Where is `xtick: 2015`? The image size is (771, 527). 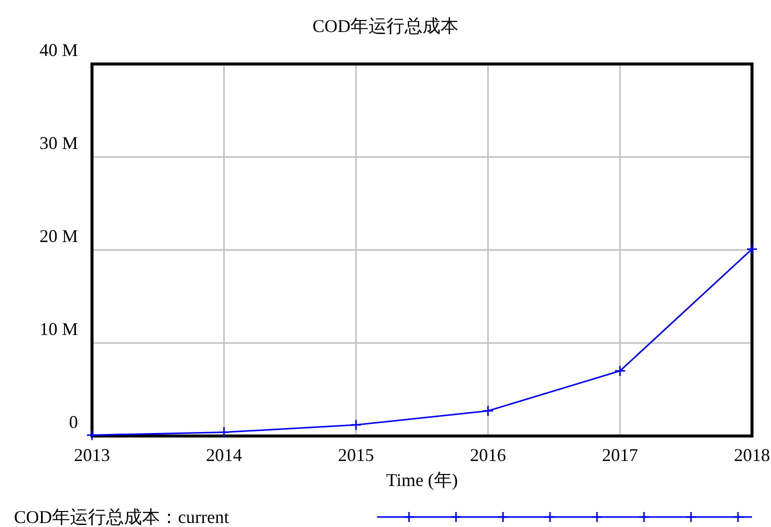
xtick: 2015 is located at coordinates (356, 455).